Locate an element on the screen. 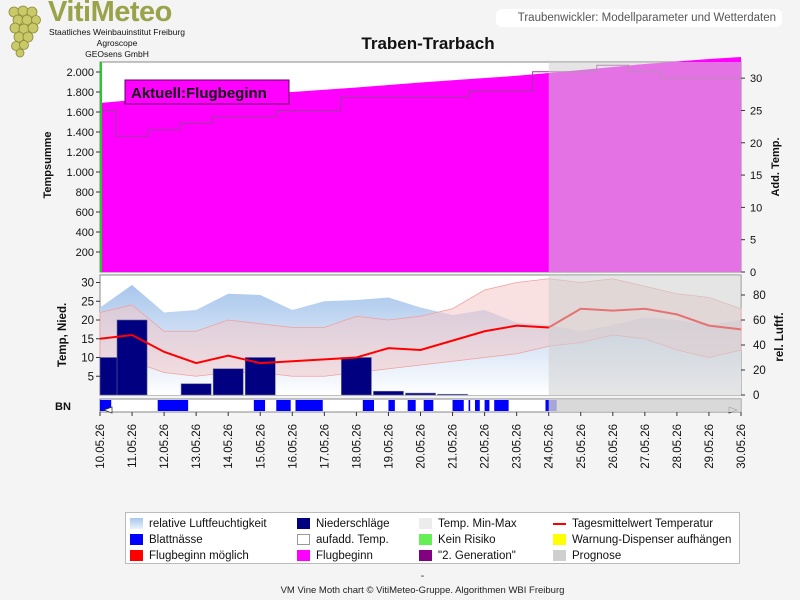  logo-line-institute: Staatliches Weinbauinstitut Freiburg is located at coordinates (117, 32).